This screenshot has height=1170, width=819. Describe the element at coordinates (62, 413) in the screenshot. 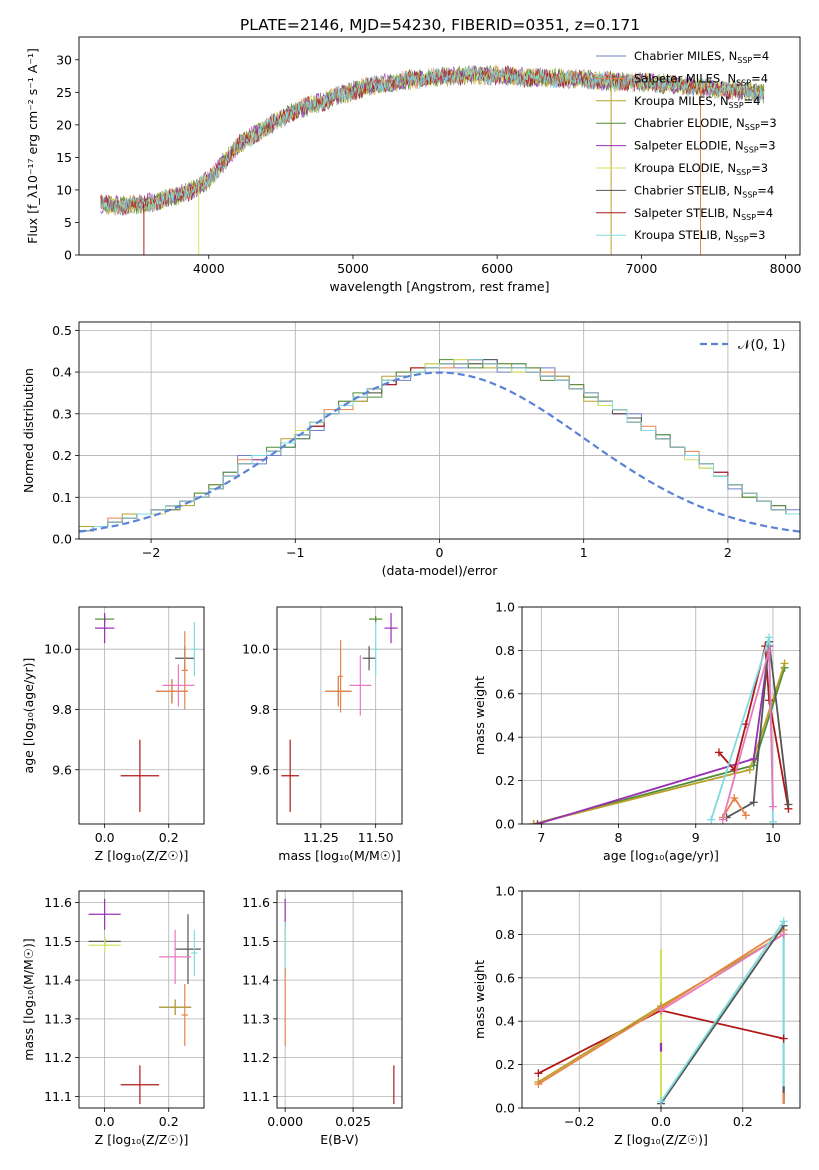

I see `y-tick-label: 0.3` at that location.